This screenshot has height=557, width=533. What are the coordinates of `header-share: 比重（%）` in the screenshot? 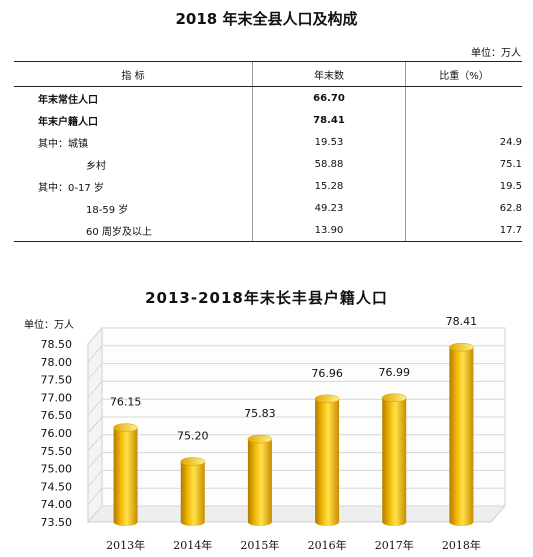 It's located at (463, 74).